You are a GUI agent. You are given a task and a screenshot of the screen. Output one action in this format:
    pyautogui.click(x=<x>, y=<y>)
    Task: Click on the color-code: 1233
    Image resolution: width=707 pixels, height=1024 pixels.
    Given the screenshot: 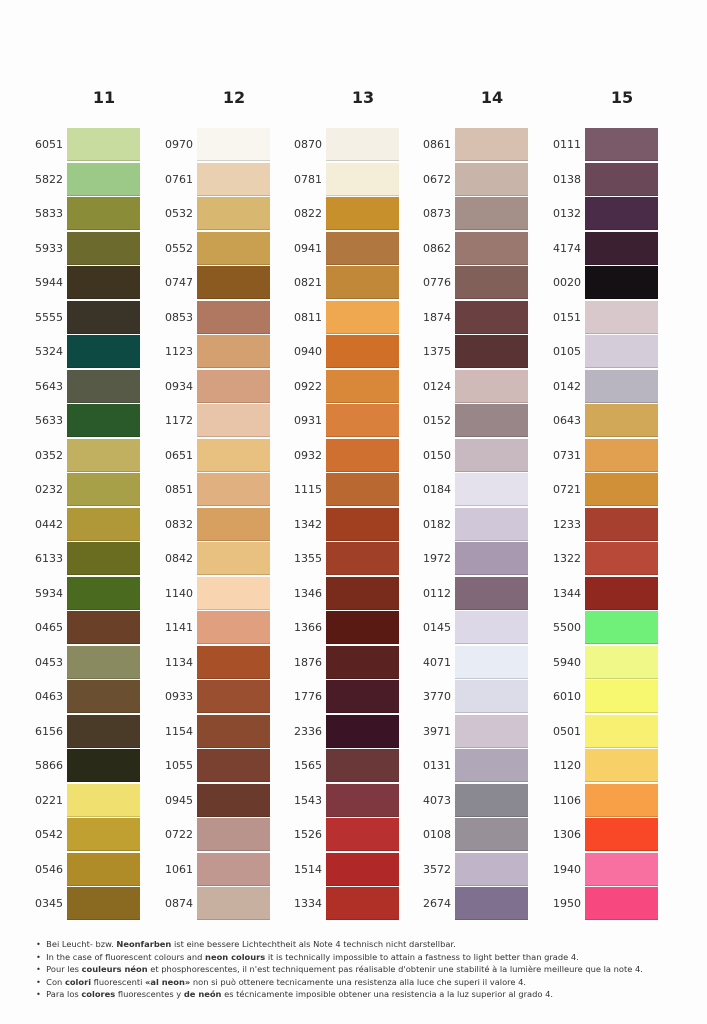 What is the action you would take?
    pyautogui.click(x=567, y=524)
    